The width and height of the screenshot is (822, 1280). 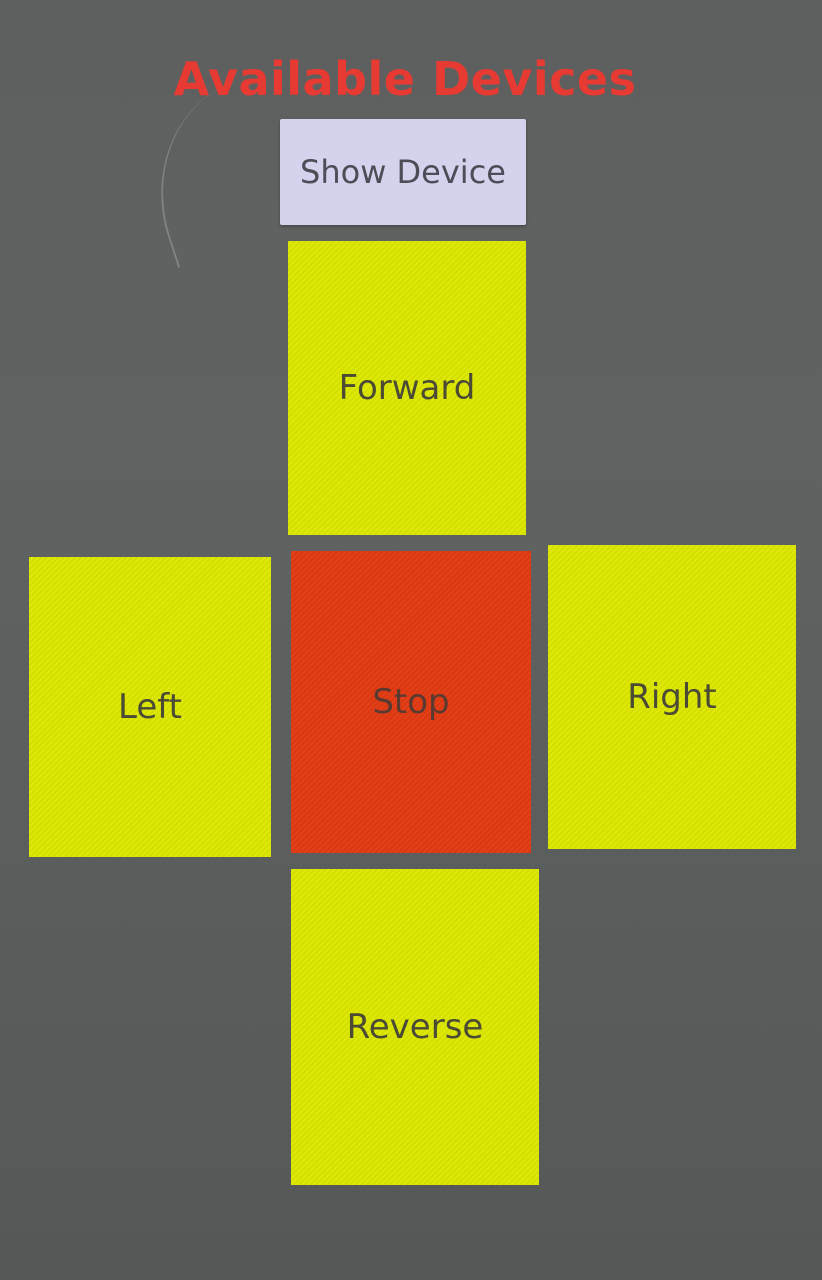 What do you see at coordinates (415, 1027) in the screenshot?
I see `reverse-button: Reverse` at bounding box center [415, 1027].